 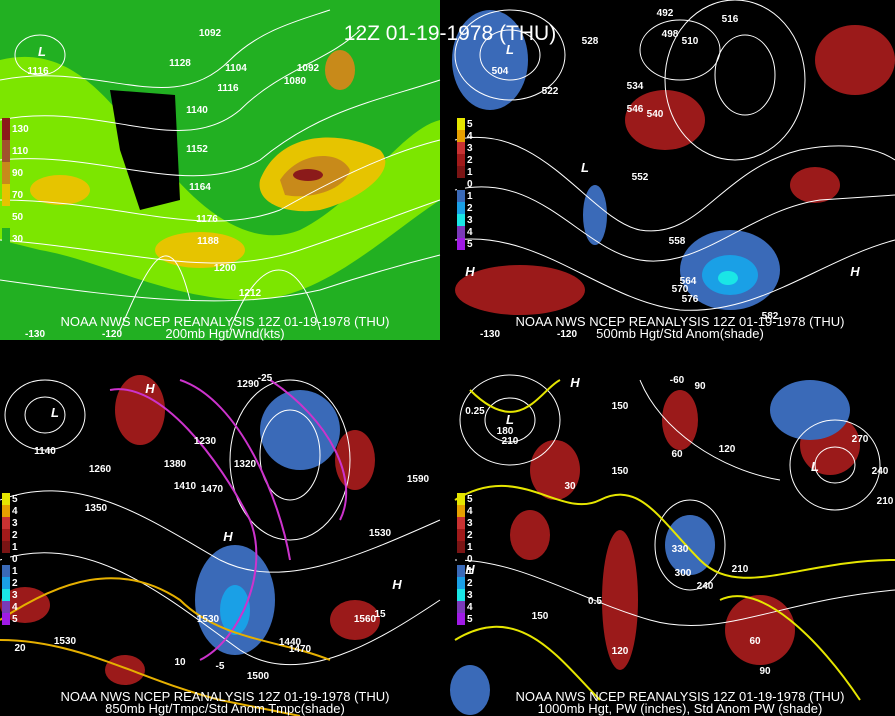 I want to click on contour-label: 180, so click(x=505, y=431).